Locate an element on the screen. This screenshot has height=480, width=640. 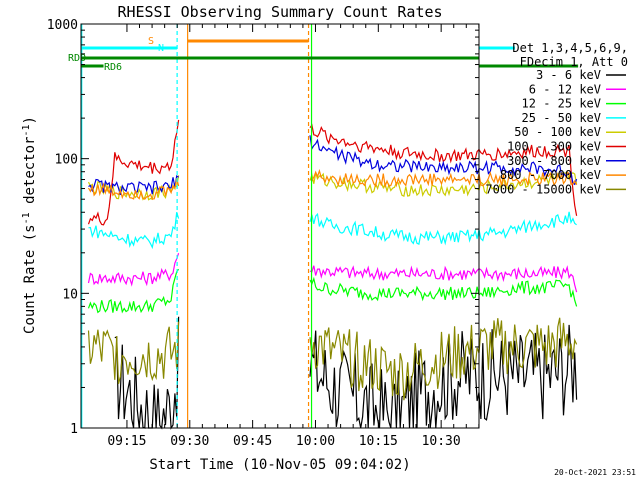
chart-title: RHESSI Observing Summary Count Rates is located at coordinates (279, 12).